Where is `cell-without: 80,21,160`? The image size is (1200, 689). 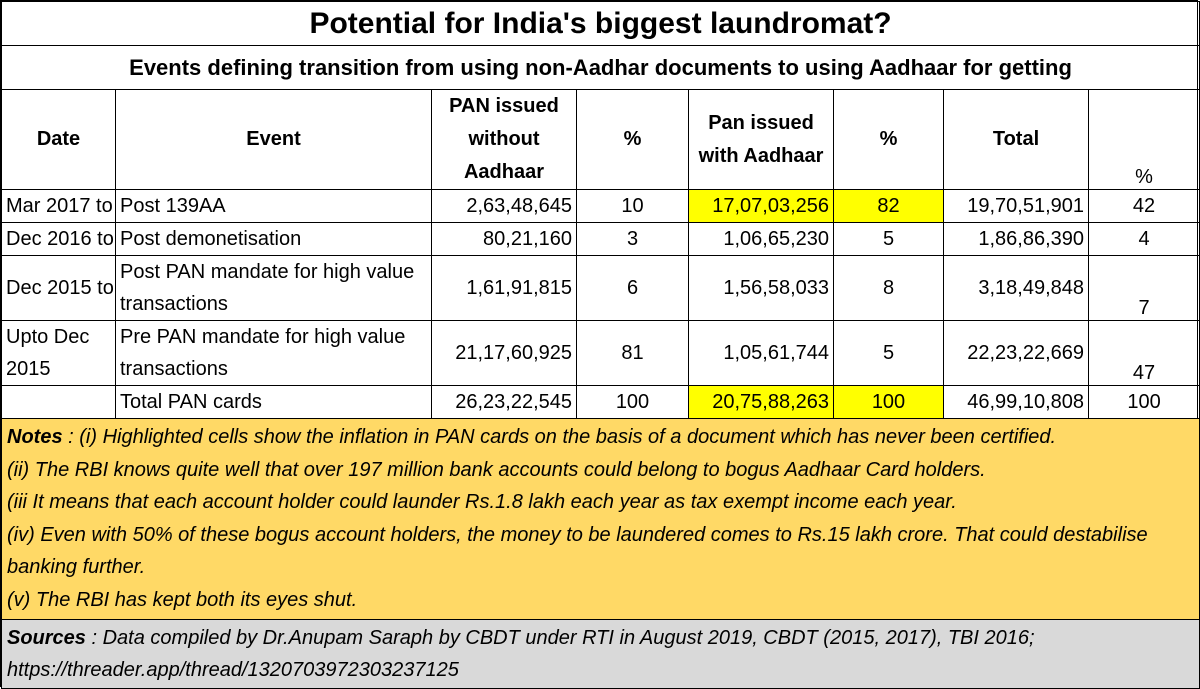 cell-without: 80,21,160 is located at coordinates (504, 239).